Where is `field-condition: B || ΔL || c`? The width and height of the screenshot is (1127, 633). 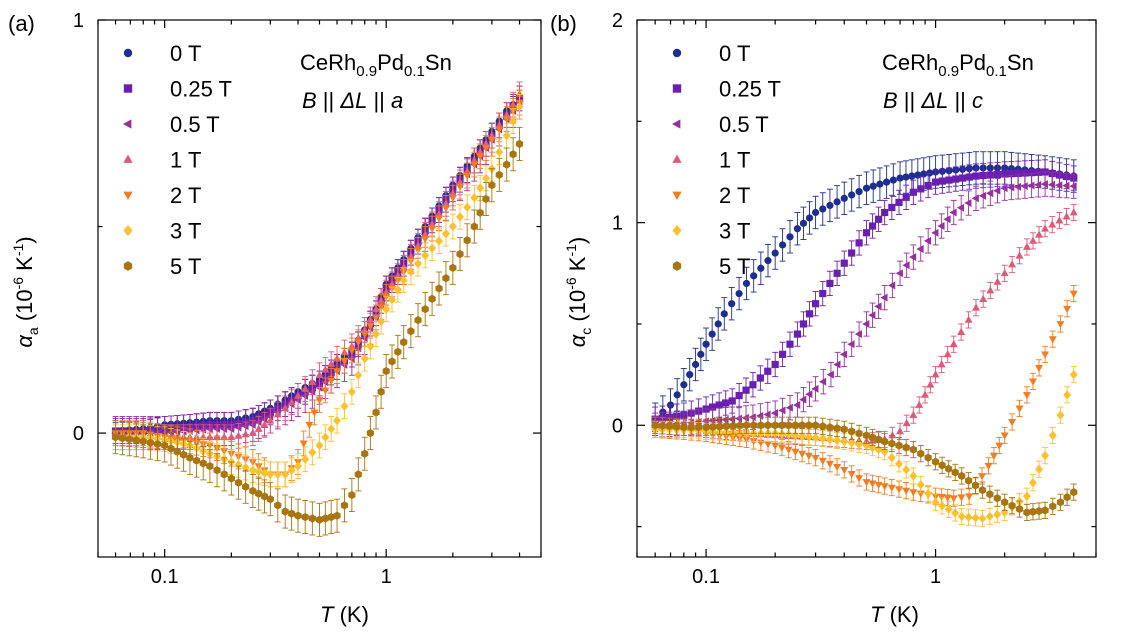 field-condition: B || ΔL || c is located at coordinates (933, 100).